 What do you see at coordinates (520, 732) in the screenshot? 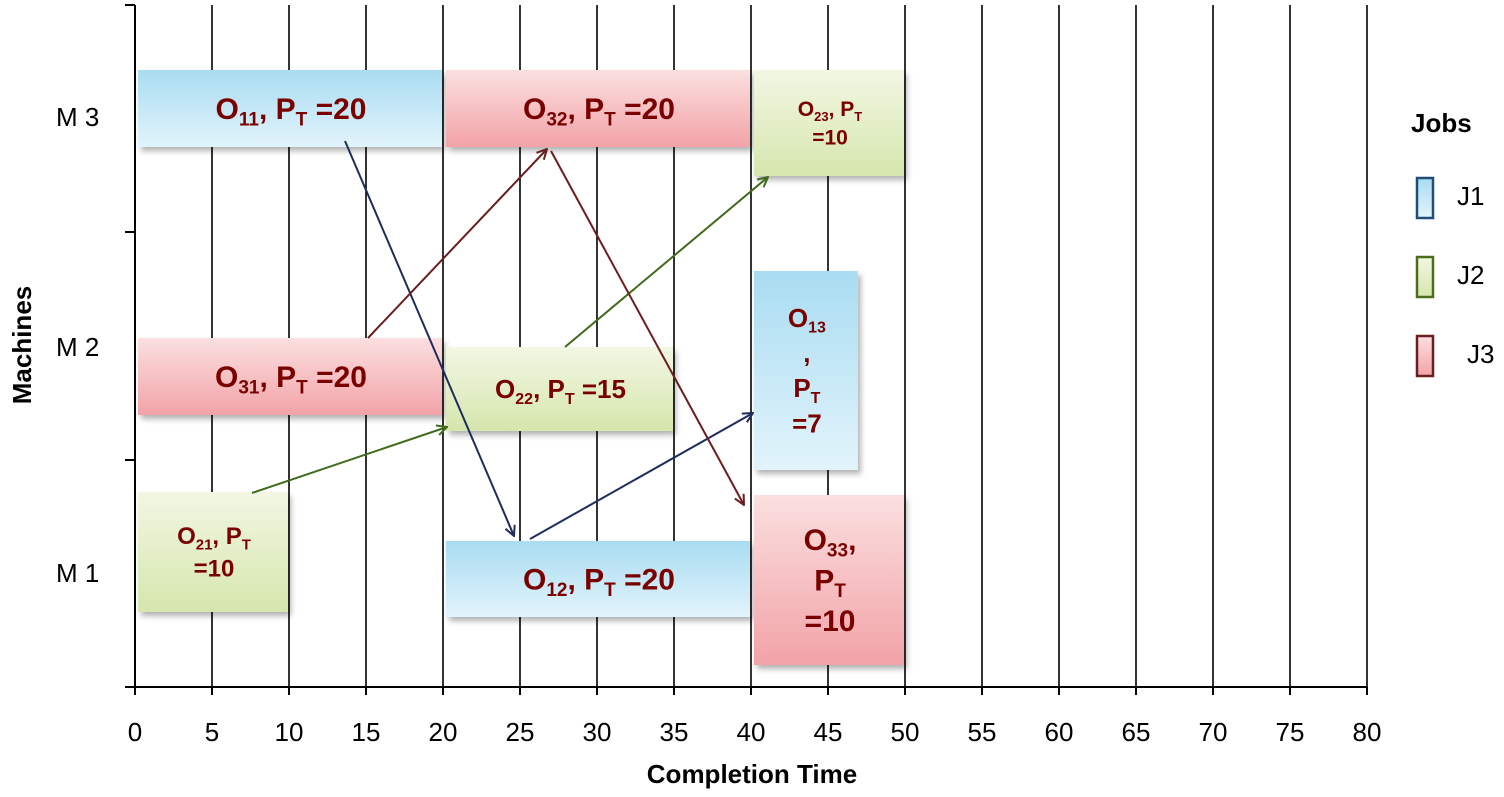
I see `x-tick-label: 25` at bounding box center [520, 732].